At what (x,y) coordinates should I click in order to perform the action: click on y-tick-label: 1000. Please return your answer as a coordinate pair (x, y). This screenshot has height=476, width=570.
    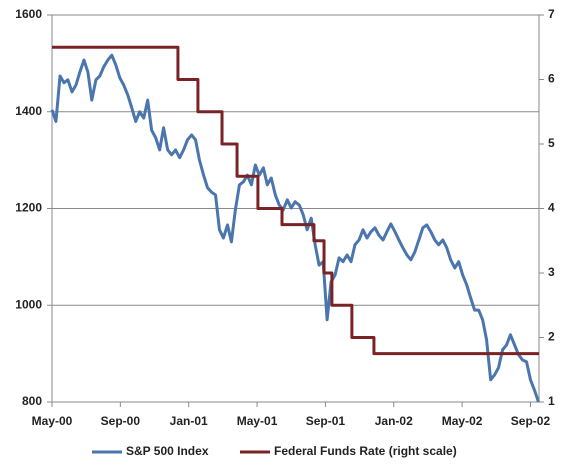
    Looking at the image, I should click on (28, 304).